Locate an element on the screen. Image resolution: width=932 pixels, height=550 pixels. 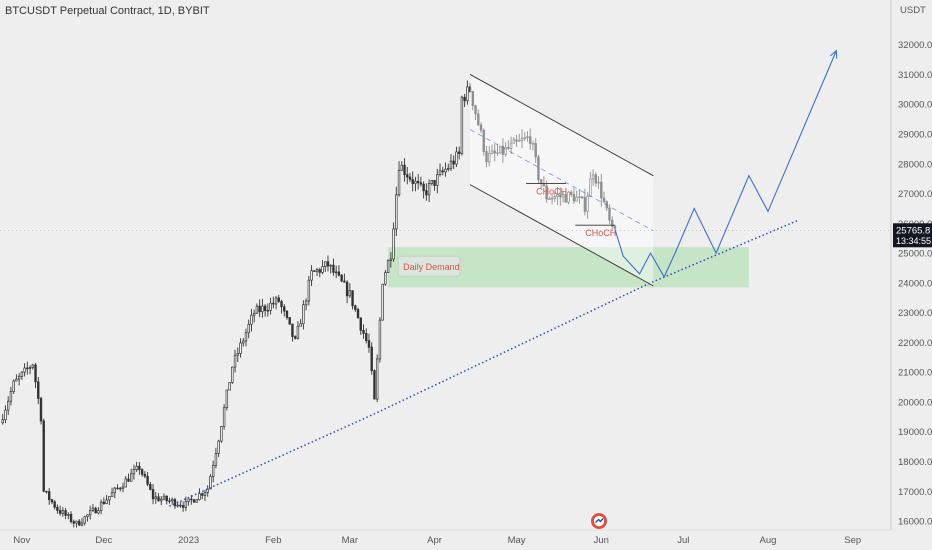
price-tick-label: 30000.0 is located at coordinates (915, 105).